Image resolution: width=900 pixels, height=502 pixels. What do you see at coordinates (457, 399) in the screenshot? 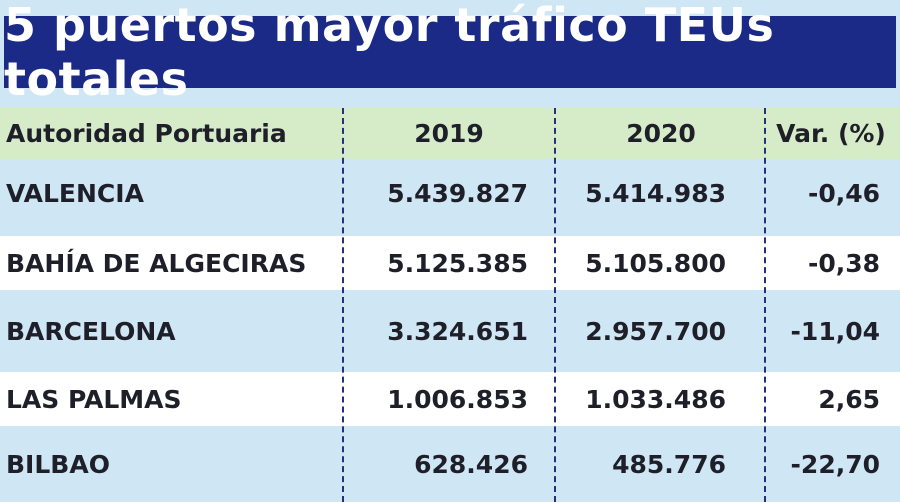
I see `table-cell: 1.006.853` at bounding box center [457, 399].